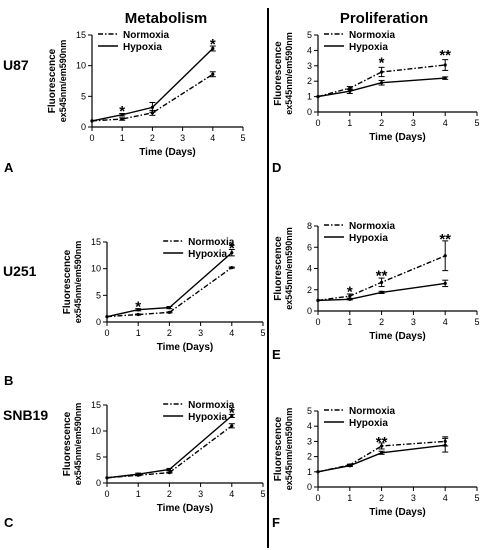 This screenshot has height=550, width=491. What do you see at coordinates (309, 81) in the screenshot?
I see `y-tick-label: 2` at bounding box center [309, 81].